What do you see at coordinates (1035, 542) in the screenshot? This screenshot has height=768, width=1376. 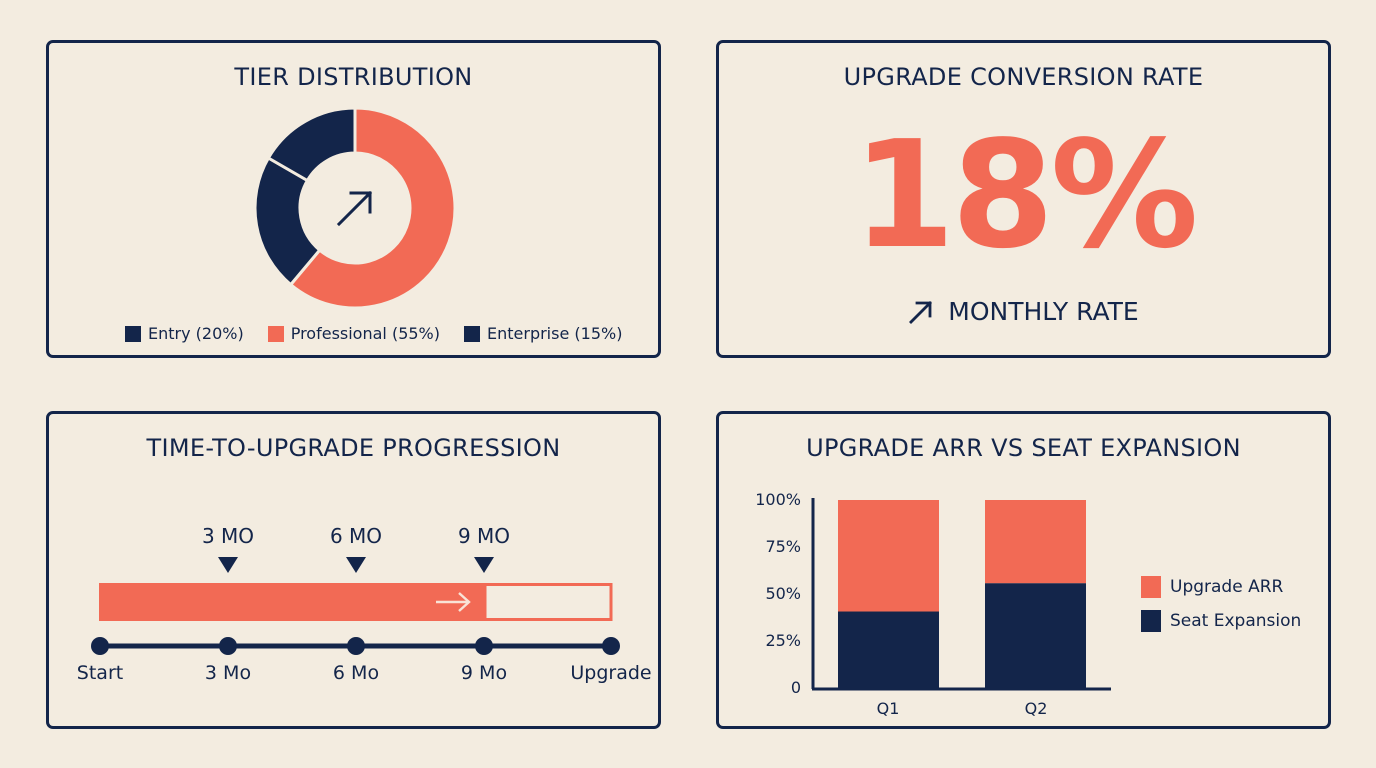 I see `bar-q2-upgrade-arr` at bounding box center [1035, 542].